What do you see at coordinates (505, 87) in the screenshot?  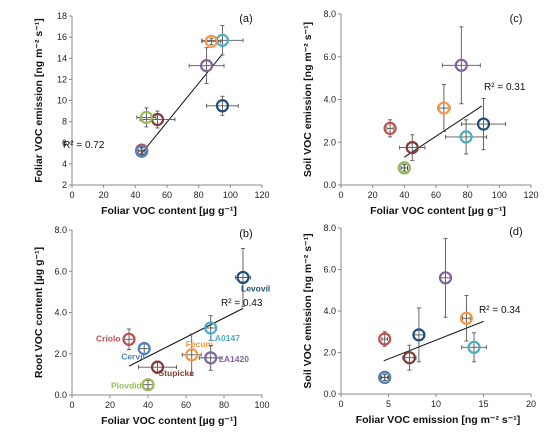 I see `r-squared-label: R² = 0.31` at bounding box center [505, 87].